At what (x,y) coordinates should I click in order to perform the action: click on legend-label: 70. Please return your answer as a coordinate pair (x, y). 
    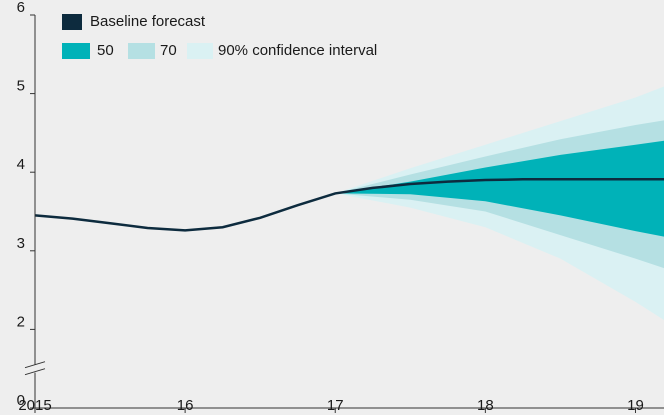
    Looking at the image, I should click on (168, 50).